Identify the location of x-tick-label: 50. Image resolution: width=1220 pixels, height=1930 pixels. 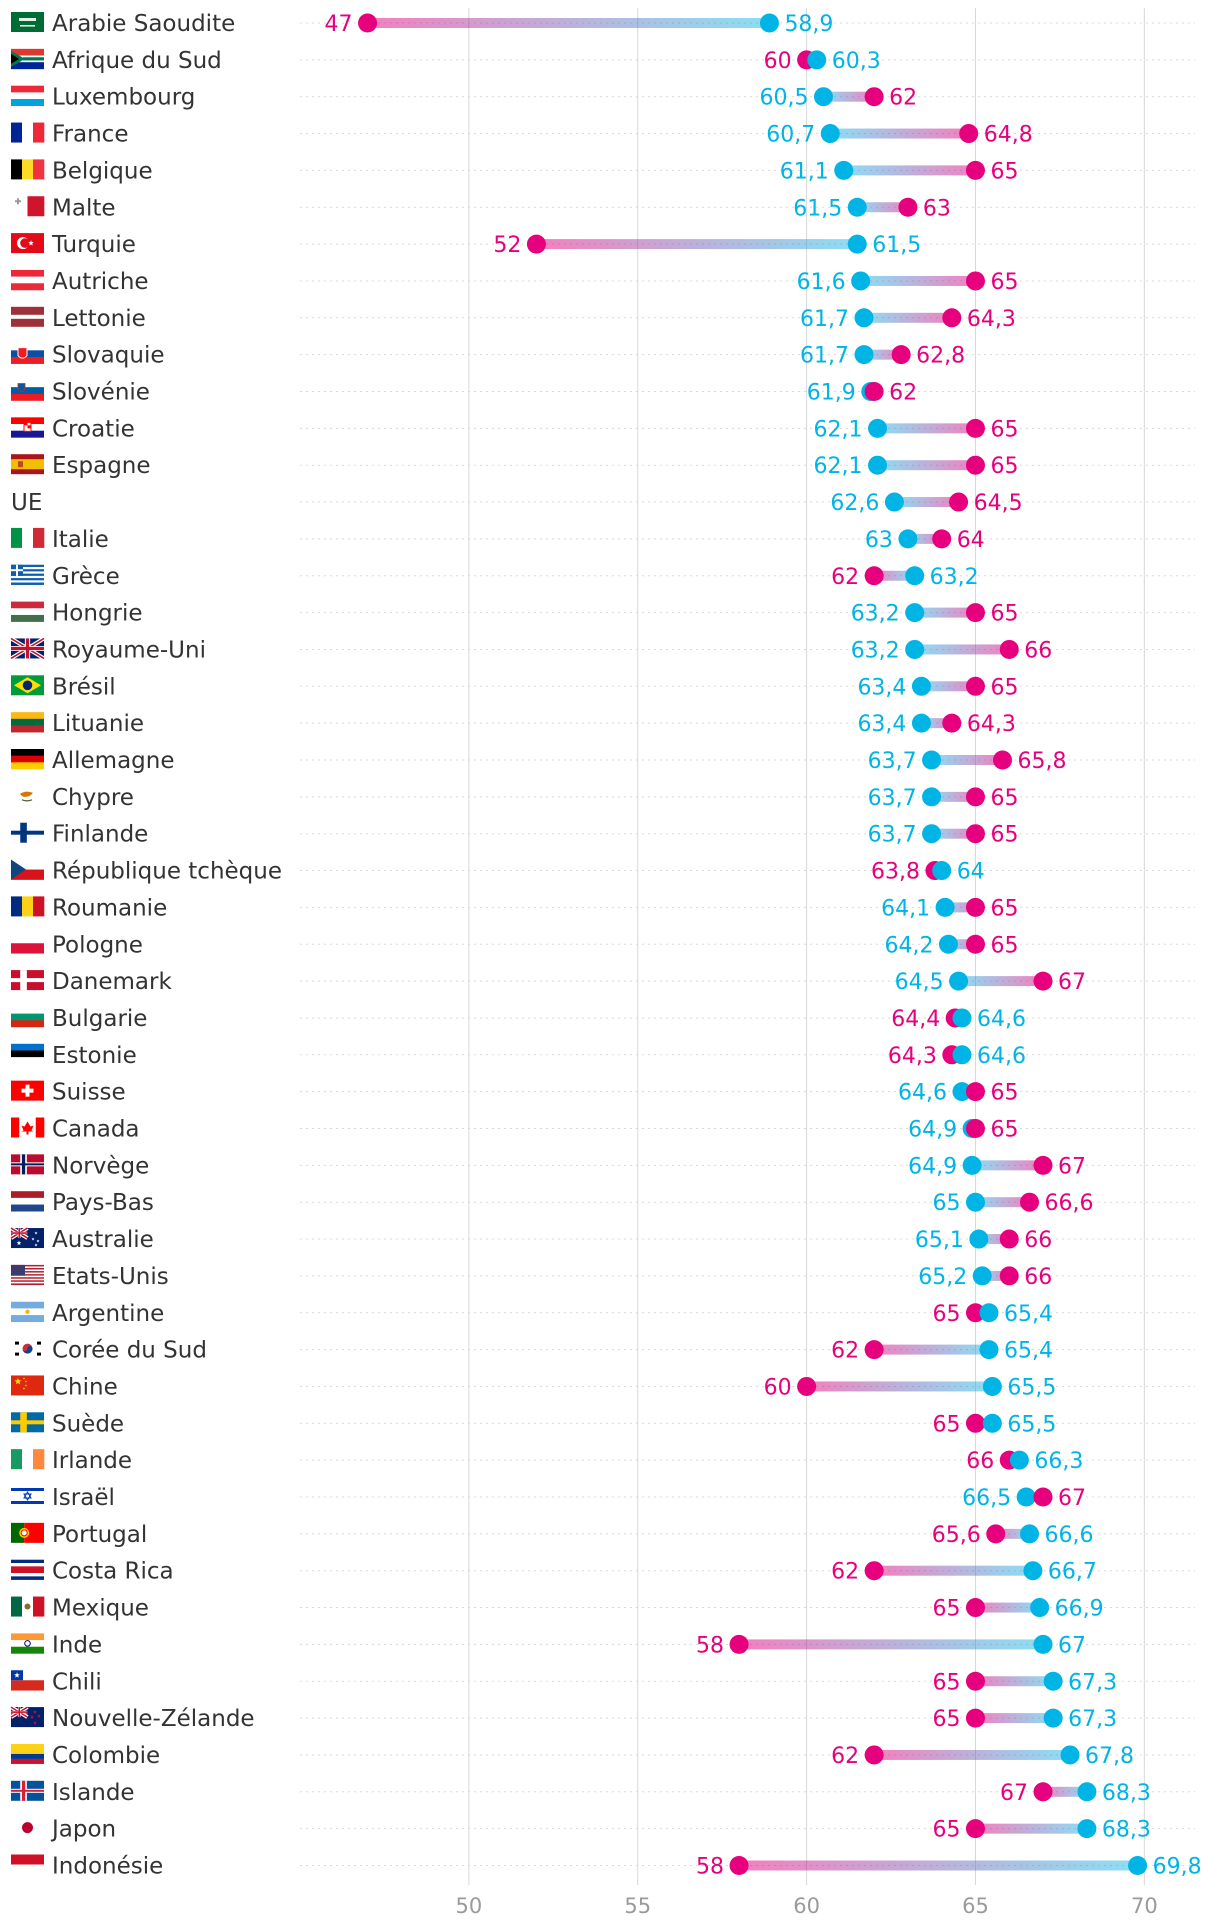
(469, 1906).